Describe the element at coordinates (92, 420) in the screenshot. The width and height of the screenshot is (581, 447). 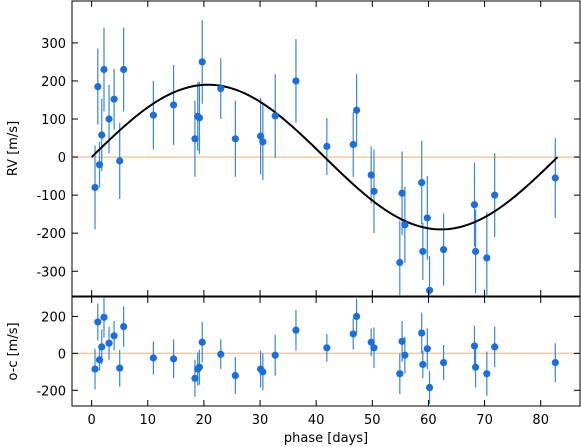
I see `x-tick-label: 0` at that location.